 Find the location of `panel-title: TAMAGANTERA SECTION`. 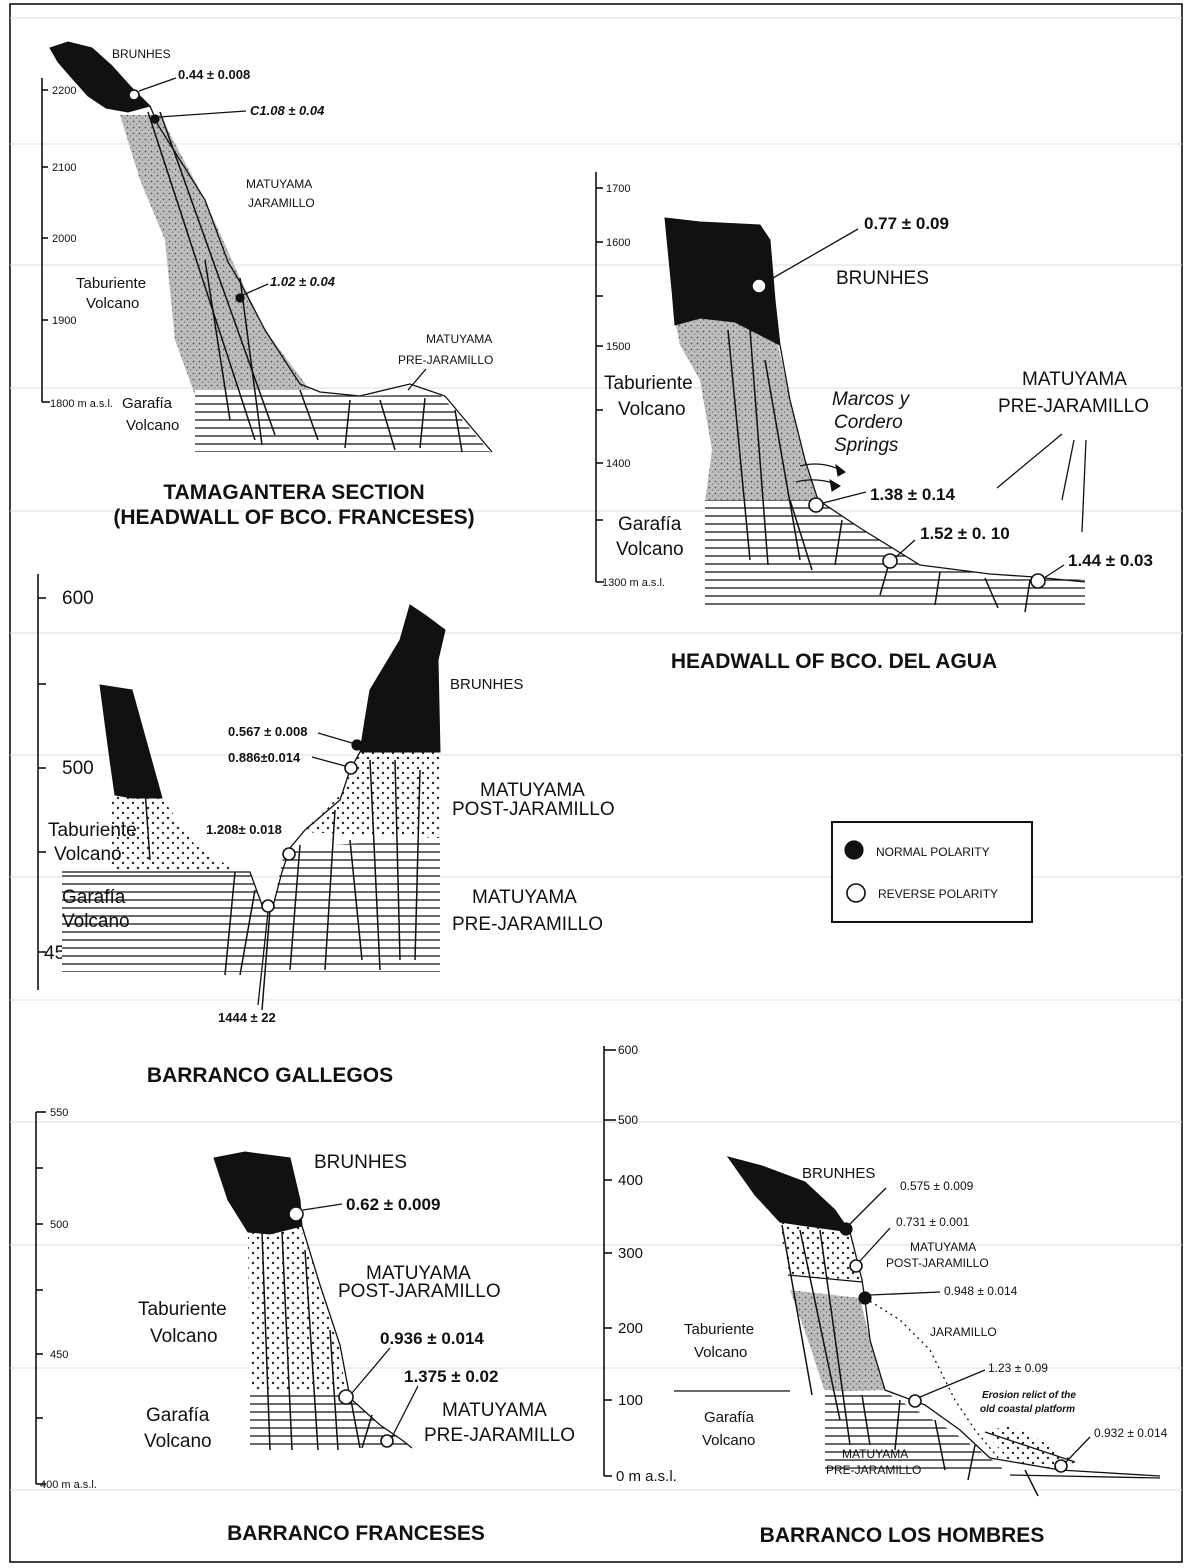

panel-title: TAMAGANTERA SECTION is located at coordinates (293, 492).